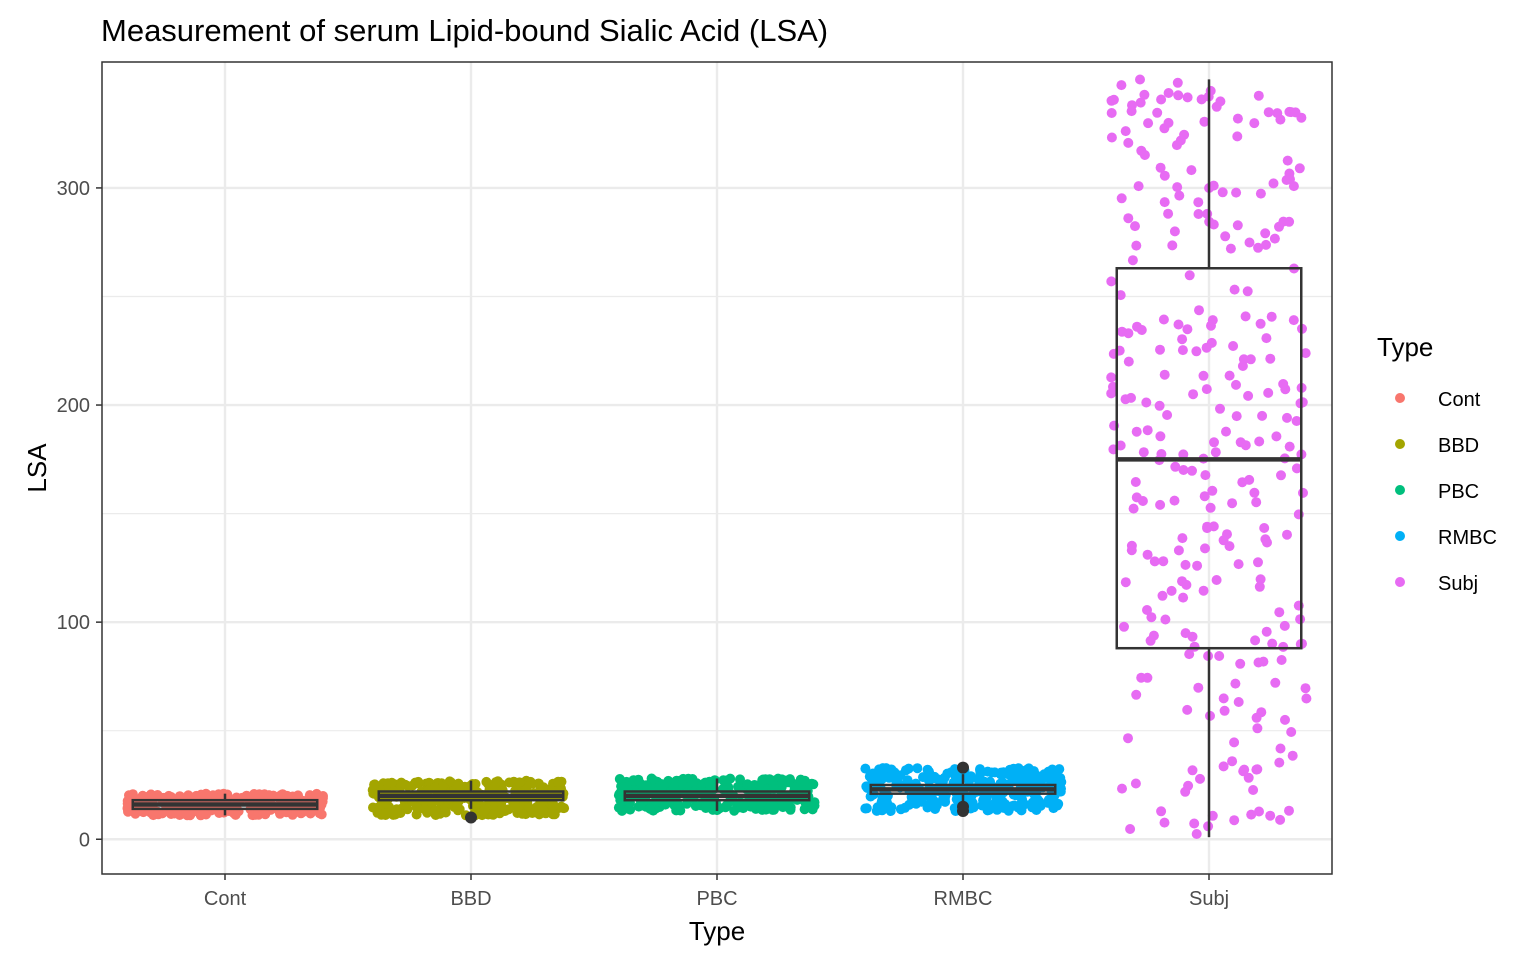 The image size is (1536, 960). I want to click on y-tick-label: 200, so click(73, 406).